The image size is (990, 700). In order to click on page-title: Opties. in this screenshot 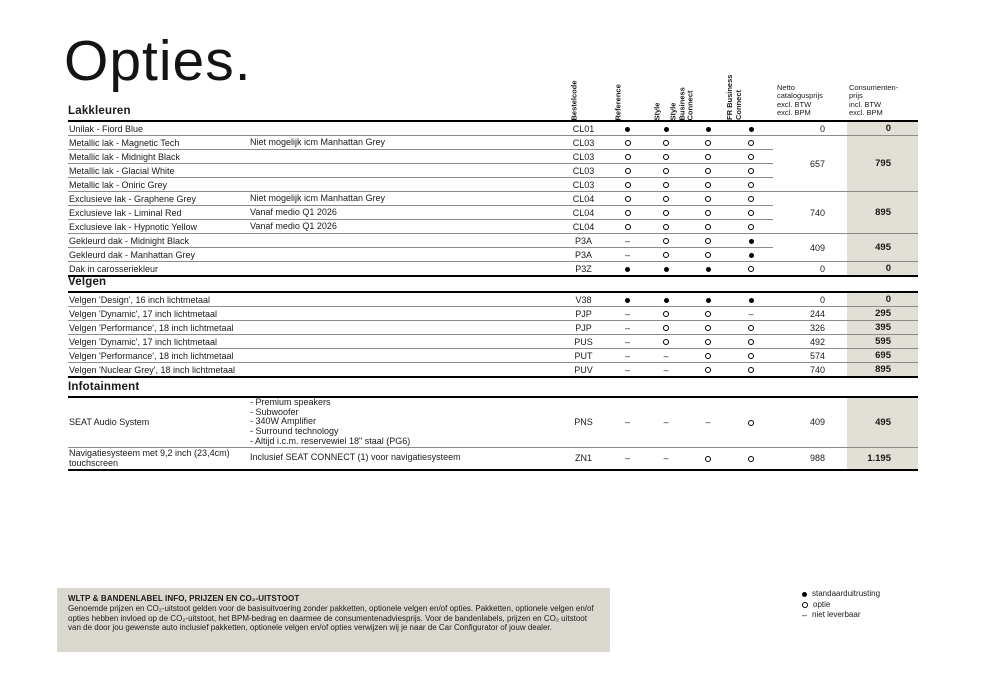, I will do `click(158, 61)`.